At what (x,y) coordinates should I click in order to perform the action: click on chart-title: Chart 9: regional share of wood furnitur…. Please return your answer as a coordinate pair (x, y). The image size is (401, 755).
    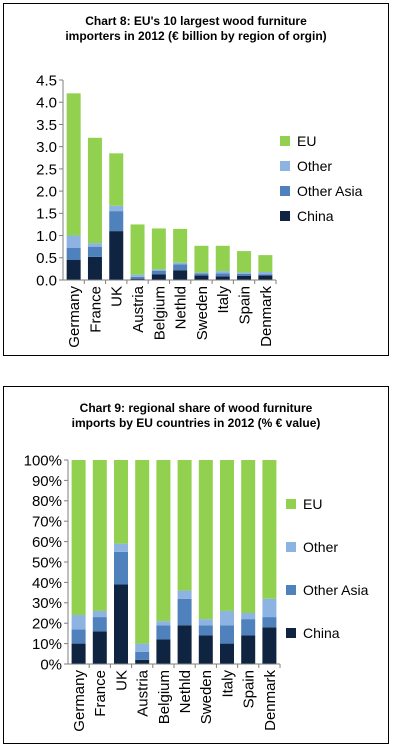
    Looking at the image, I should click on (196, 416).